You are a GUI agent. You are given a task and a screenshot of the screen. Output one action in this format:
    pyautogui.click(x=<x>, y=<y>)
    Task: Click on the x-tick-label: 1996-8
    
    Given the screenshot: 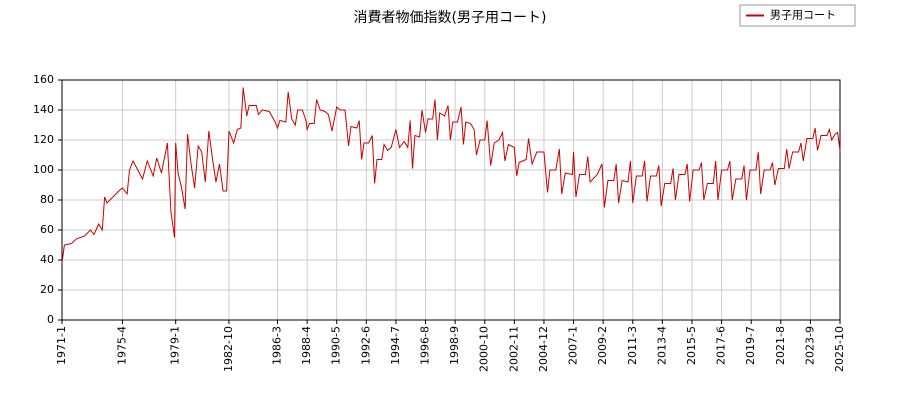 What is the action you would take?
    pyautogui.click(x=425, y=345)
    